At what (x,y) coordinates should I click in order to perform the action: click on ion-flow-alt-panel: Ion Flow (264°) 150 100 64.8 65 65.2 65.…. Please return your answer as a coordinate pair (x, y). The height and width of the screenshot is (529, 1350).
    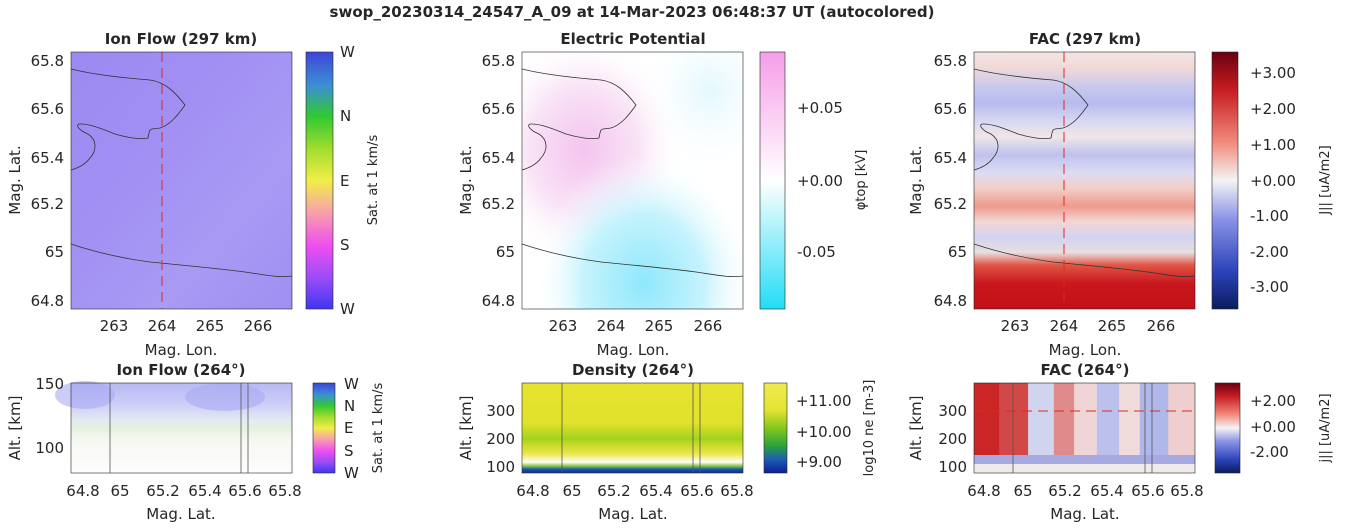
    Looking at the image, I should click on (196, 442).